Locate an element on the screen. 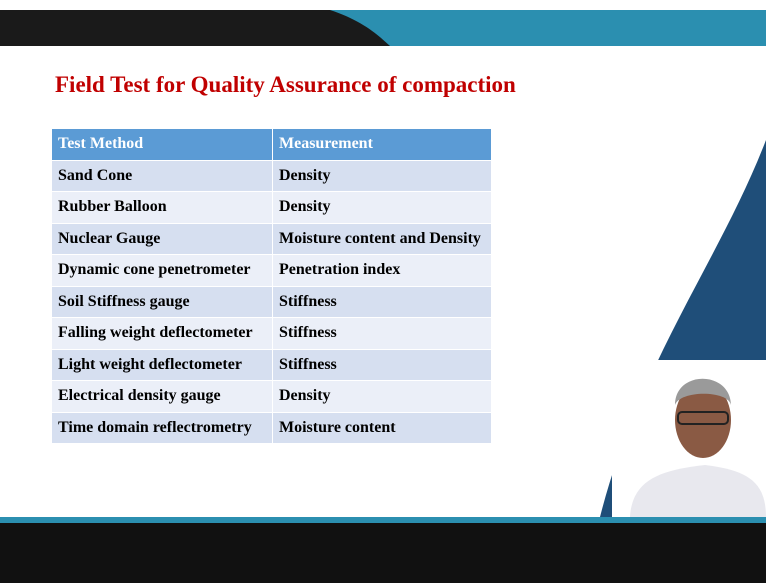 The width and height of the screenshot is (766, 583). bottom-line is located at coordinates (383, 520).